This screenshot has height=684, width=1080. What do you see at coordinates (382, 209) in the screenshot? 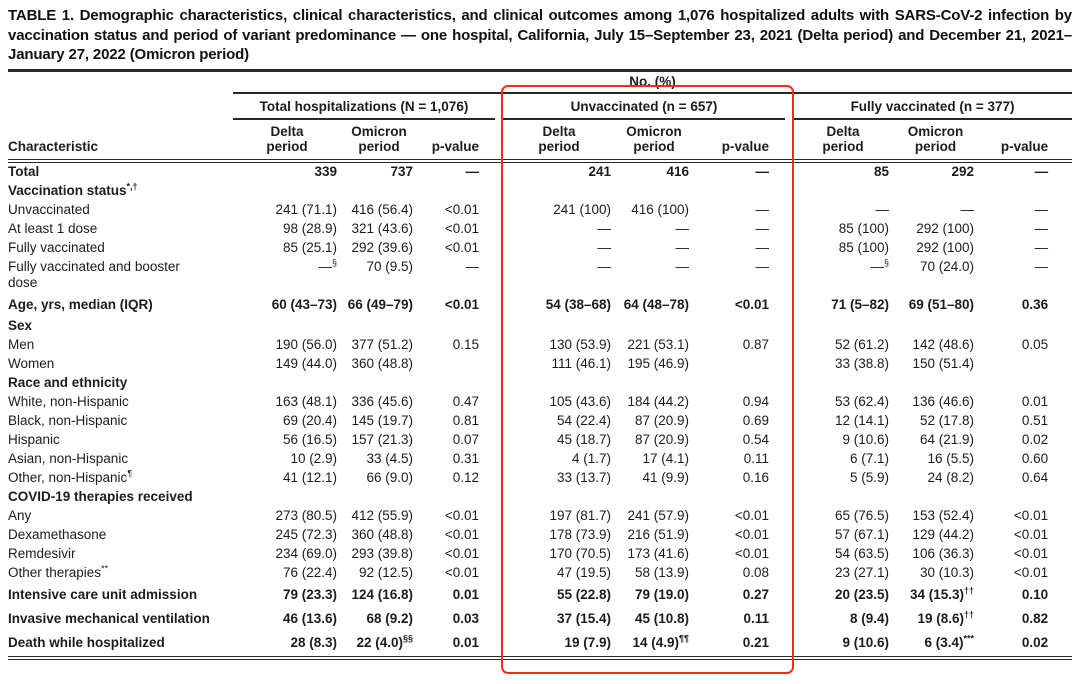
I see `value-cell: 416 (56.4)` at bounding box center [382, 209].